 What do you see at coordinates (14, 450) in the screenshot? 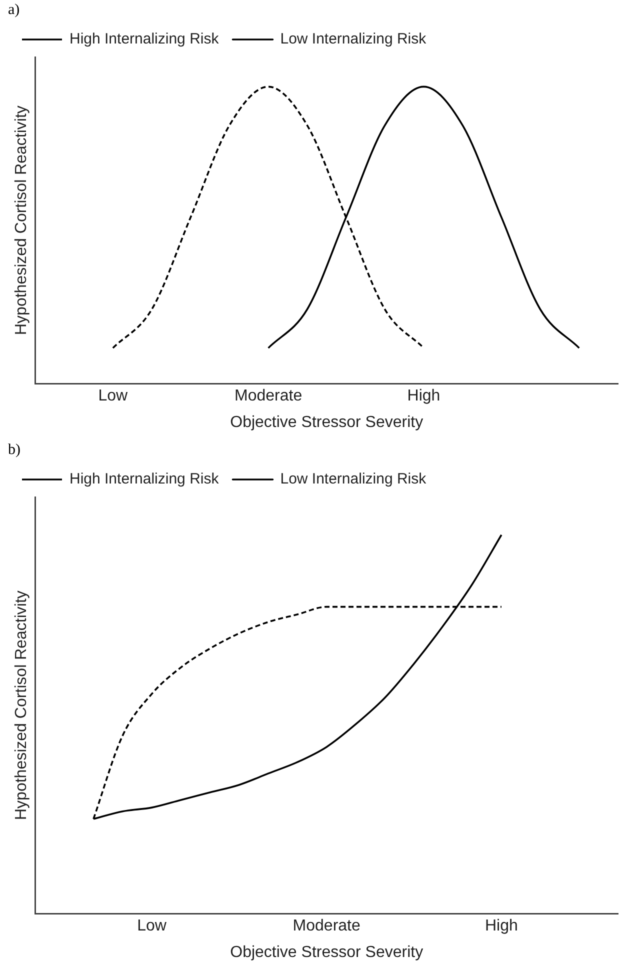
I see `text: b)` at bounding box center [14, 450].